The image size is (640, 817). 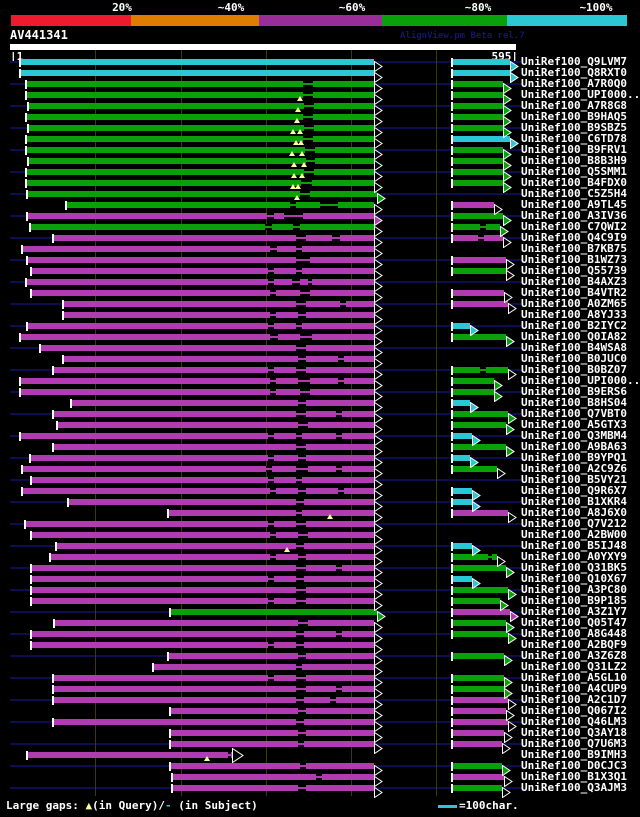 I want to click on hit-label: UniRef100_B9HAQ5, so click(x=574, y=116).